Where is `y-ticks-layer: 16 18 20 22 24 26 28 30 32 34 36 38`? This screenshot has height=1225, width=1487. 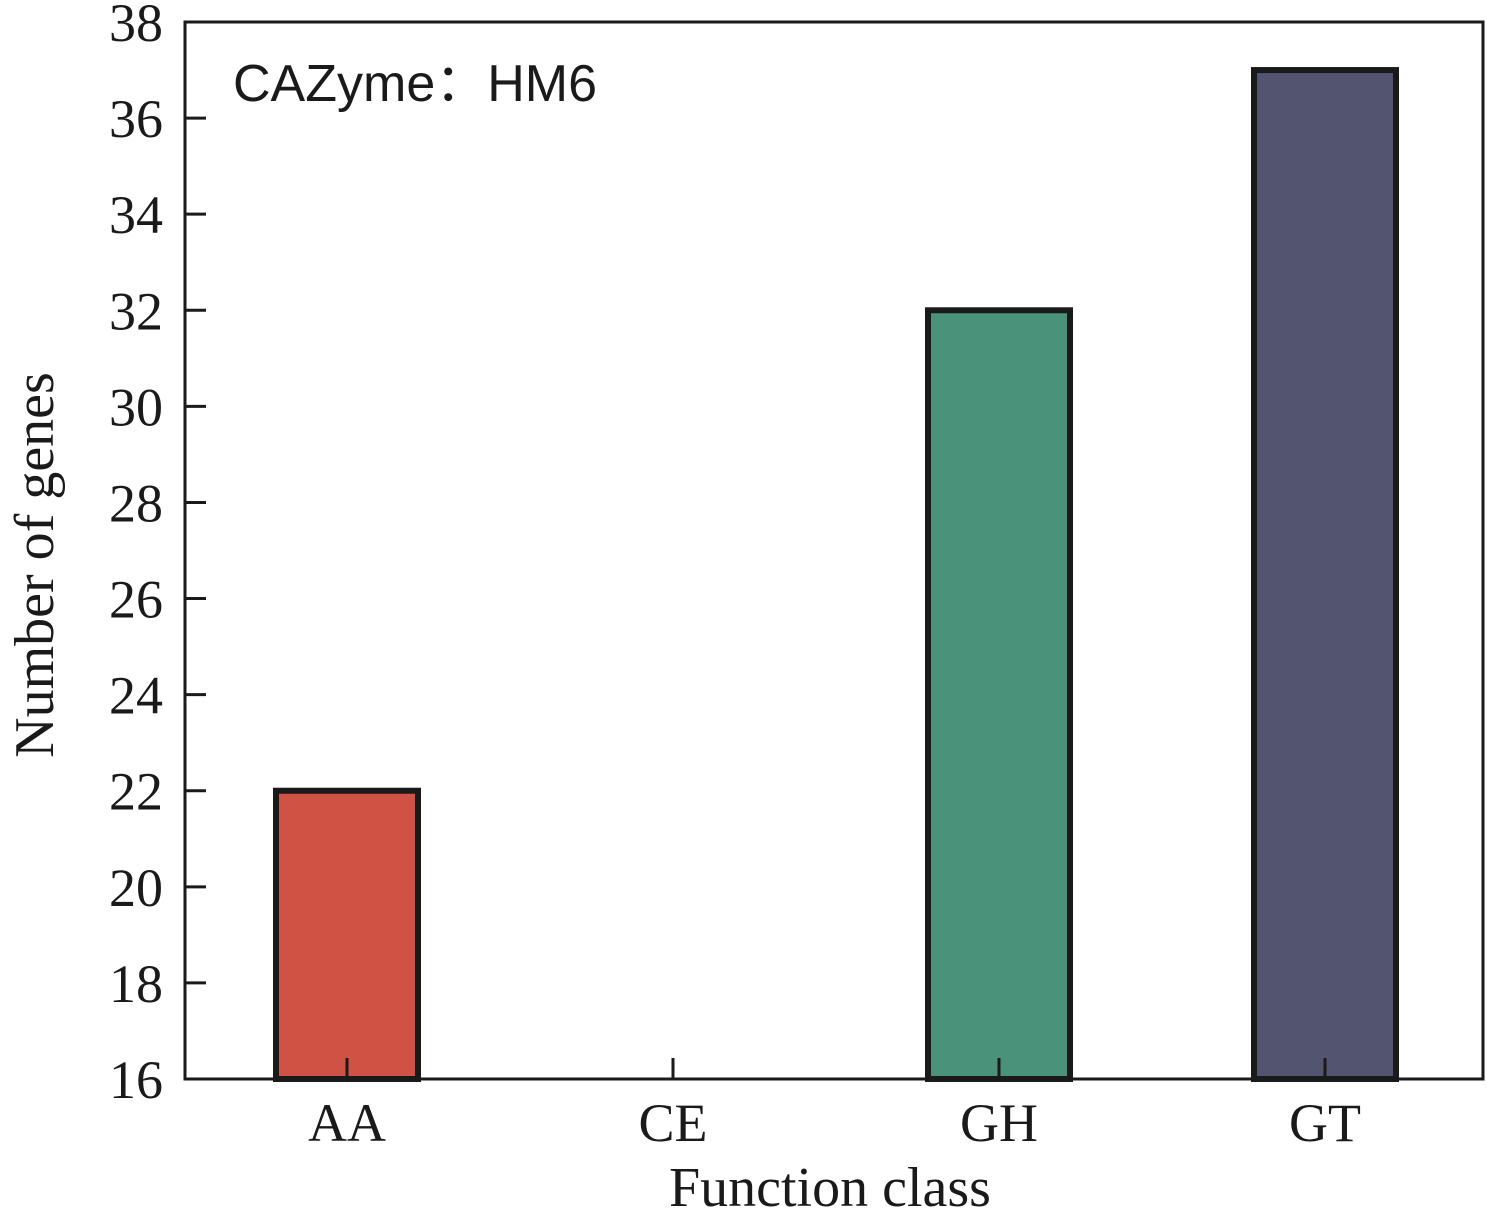 y-ticks-layer: 16 18 20 22 24 26 28 30 32 34 36 38 is located at coordinates (157, 555).